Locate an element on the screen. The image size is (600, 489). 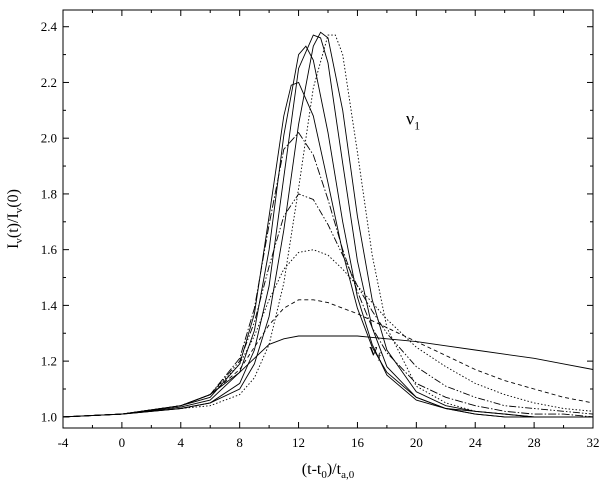
y-tick-label: 2.2 is located at coordinates (49, 82).